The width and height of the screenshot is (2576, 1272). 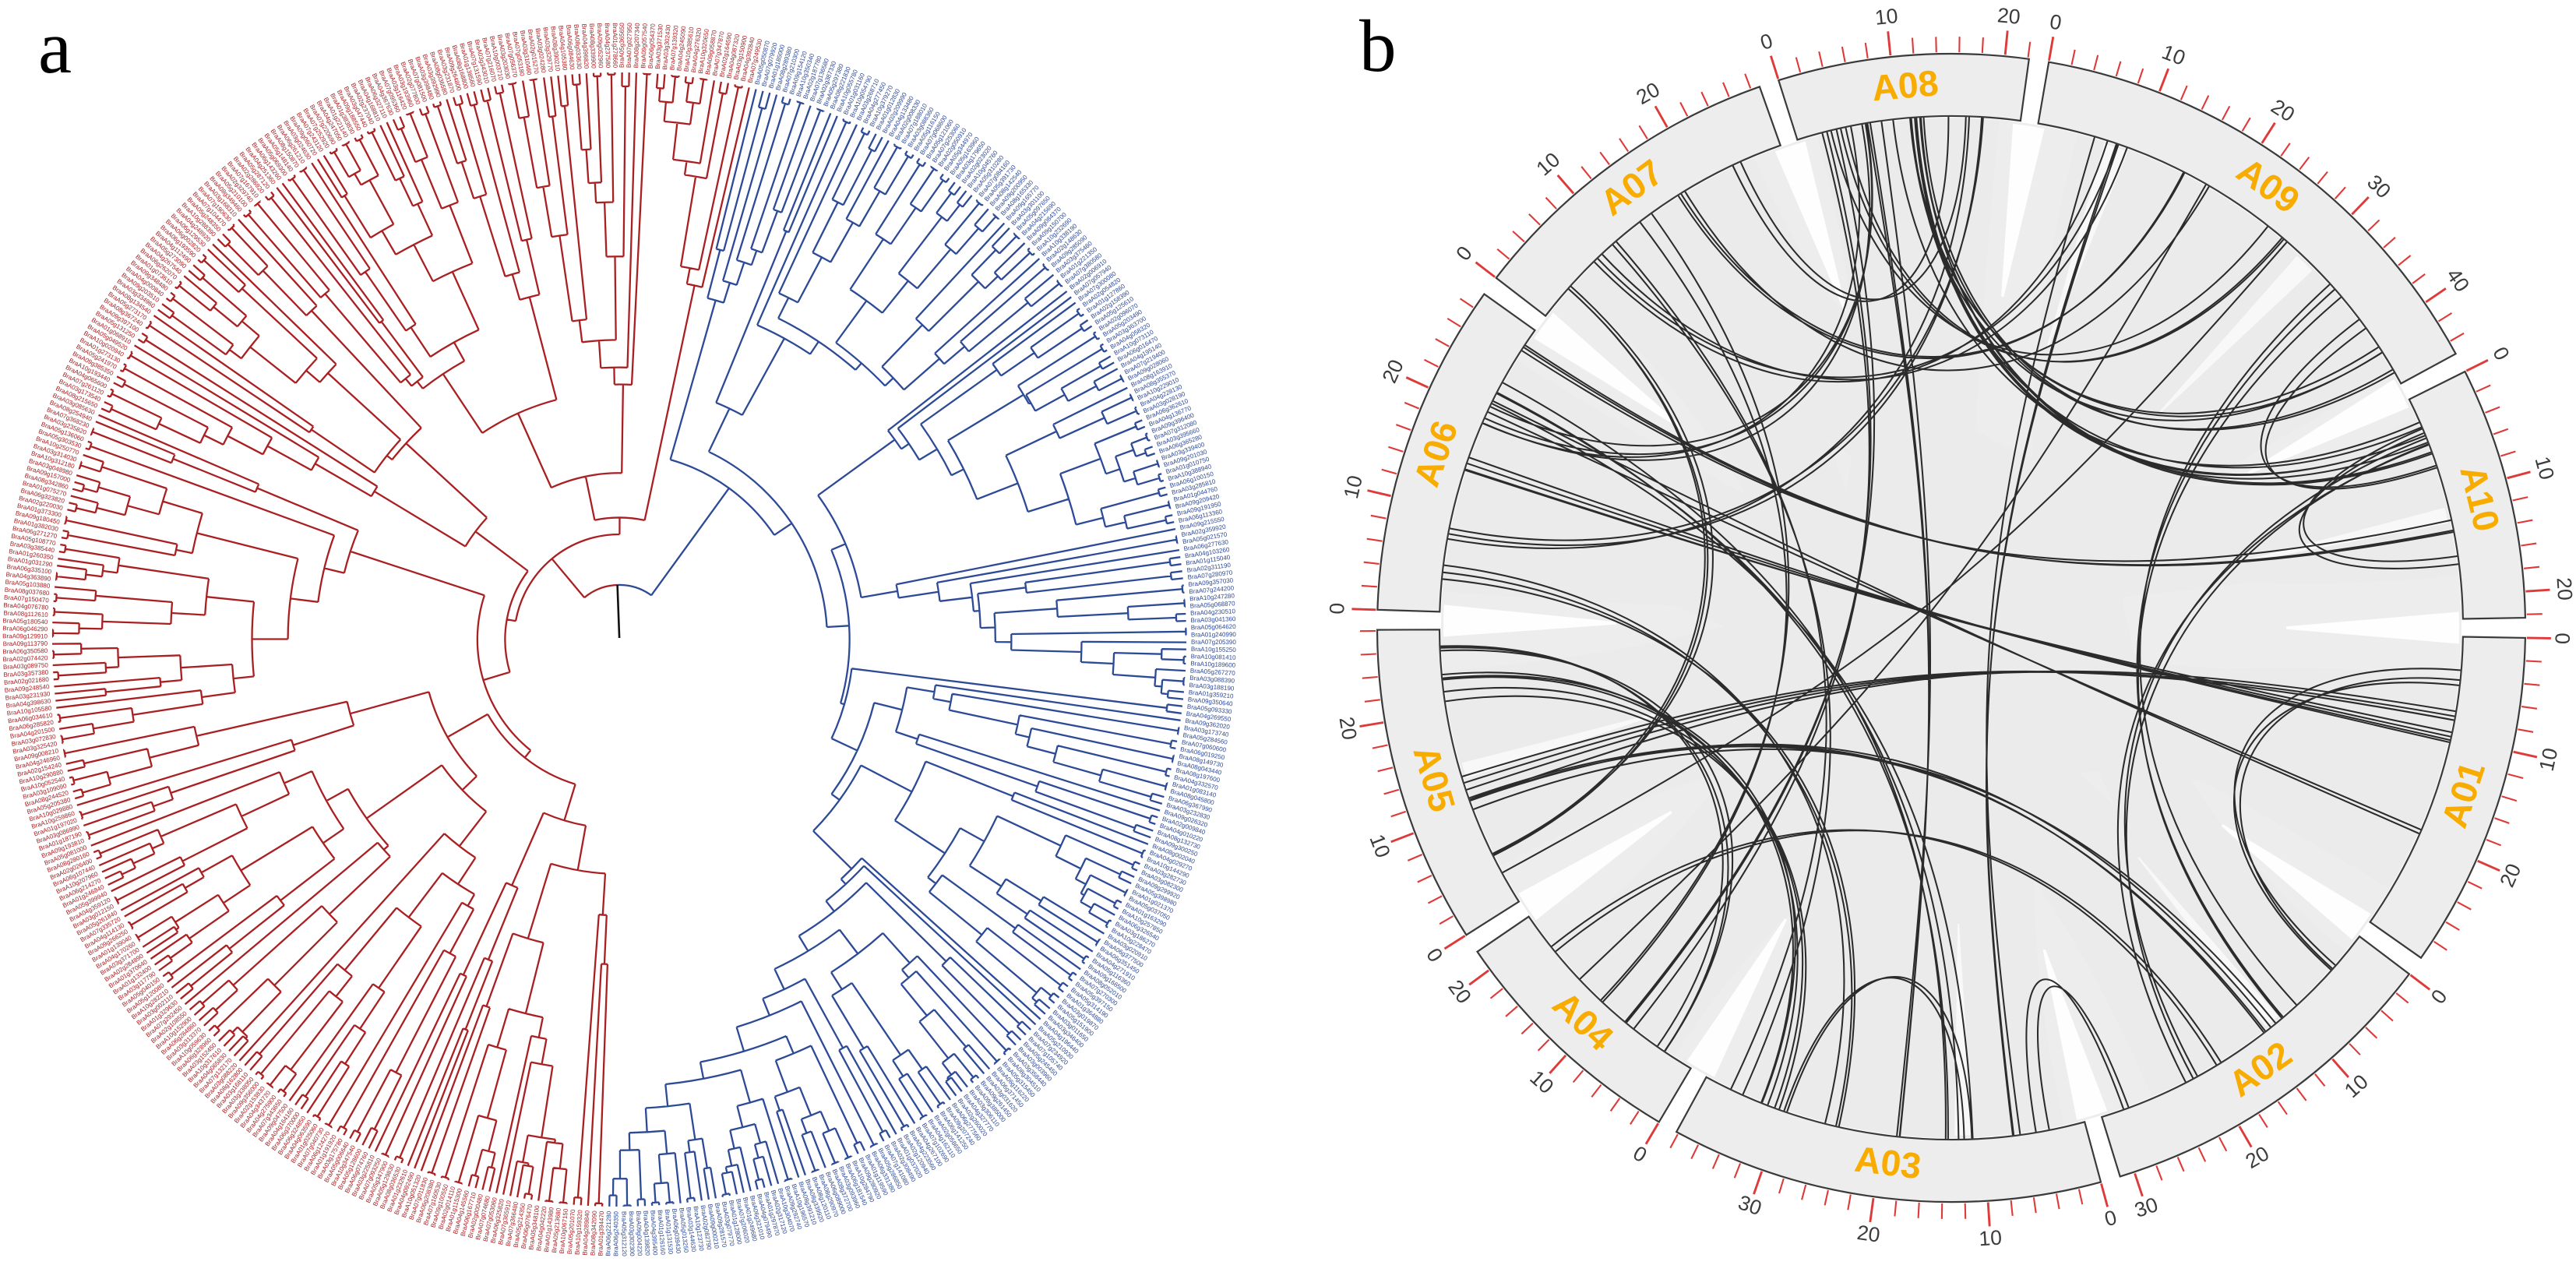 What do you see at coordinates (1213, 634) in the screenshot?
I see `svg-text: BraA01g240990` at bounding box center [1213, 634].